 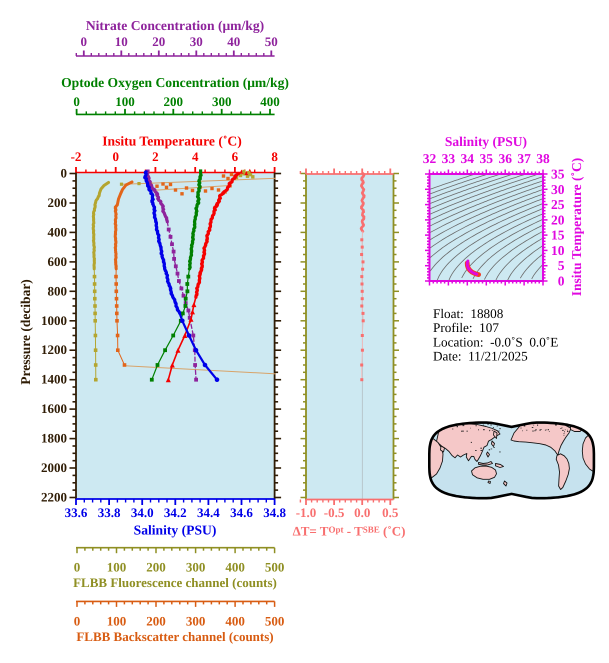 What do you see at coordinates (466, 327) in the screenshot?
I see `svg-text: Profile: 107` at bounding box center [466, 327].